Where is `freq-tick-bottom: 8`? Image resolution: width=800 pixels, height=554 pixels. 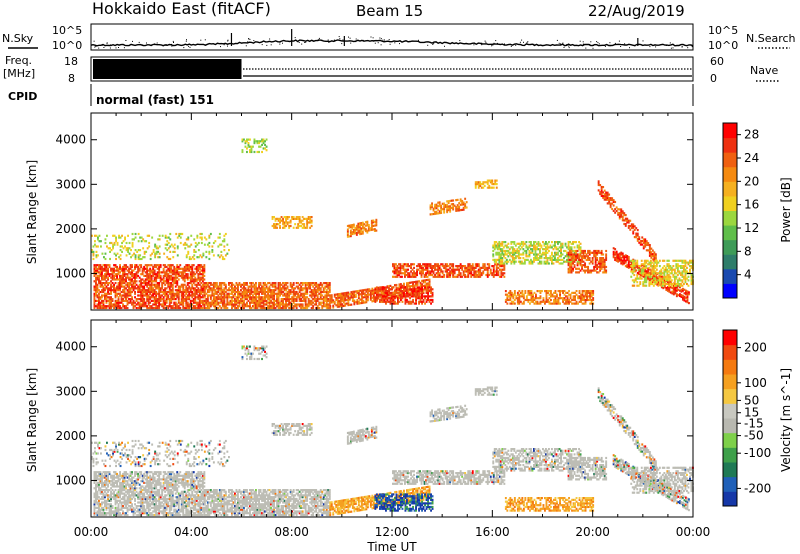
freq-tick-bottom: 8 is located at coordinates (71, 78).